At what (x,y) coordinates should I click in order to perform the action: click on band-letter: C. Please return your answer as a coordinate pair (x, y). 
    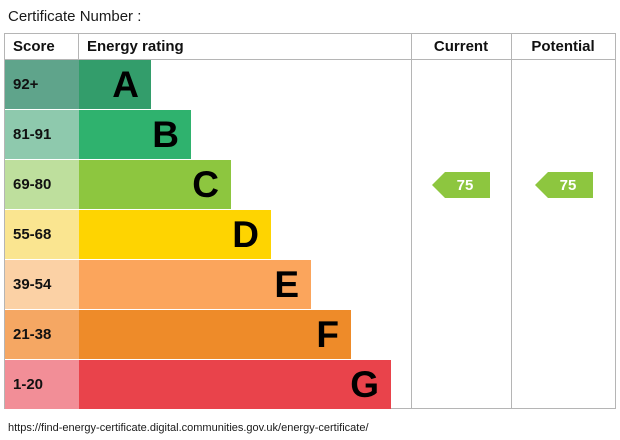
    Looking at the image, I should click on (205, 184).